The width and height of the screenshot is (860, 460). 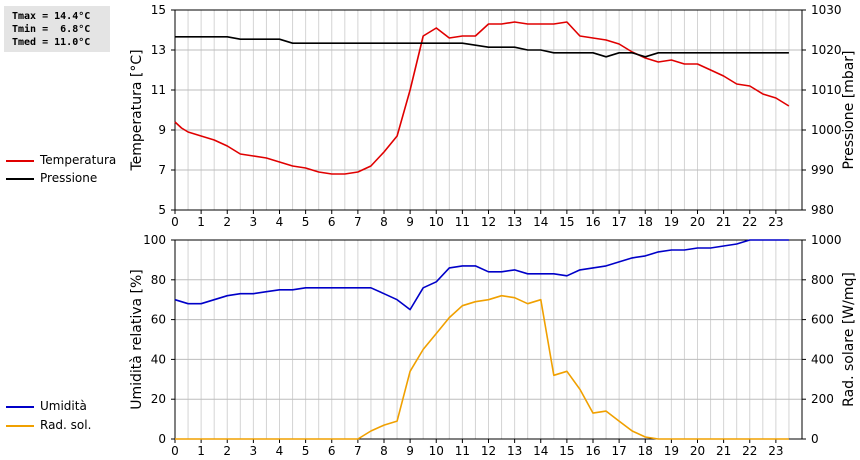 I want to click on y-right-tick-label: 0, so click(x=815, y=439).